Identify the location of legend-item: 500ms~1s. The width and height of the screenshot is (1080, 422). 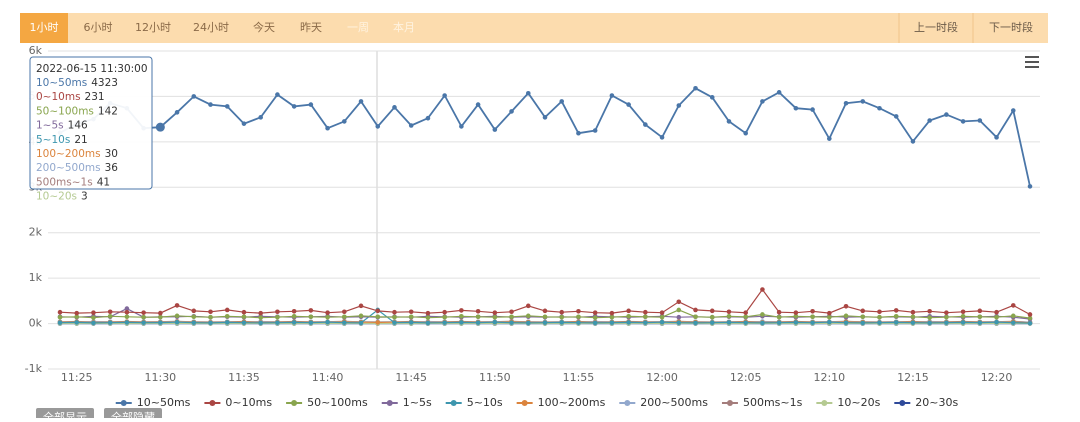
(762, 402).